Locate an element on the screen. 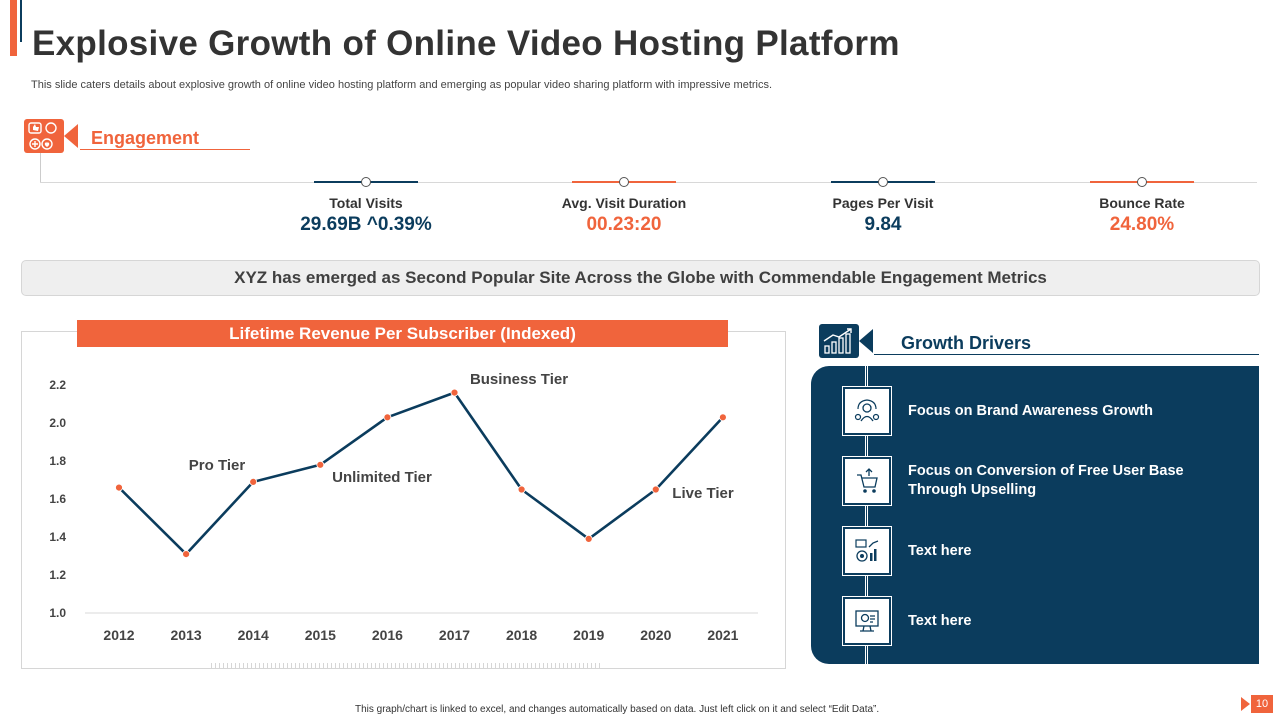 This screenshot has height=720, width=1280. growth-item-text: Focus on Brand Awareness Growth is located at coordinates (1030, 411).